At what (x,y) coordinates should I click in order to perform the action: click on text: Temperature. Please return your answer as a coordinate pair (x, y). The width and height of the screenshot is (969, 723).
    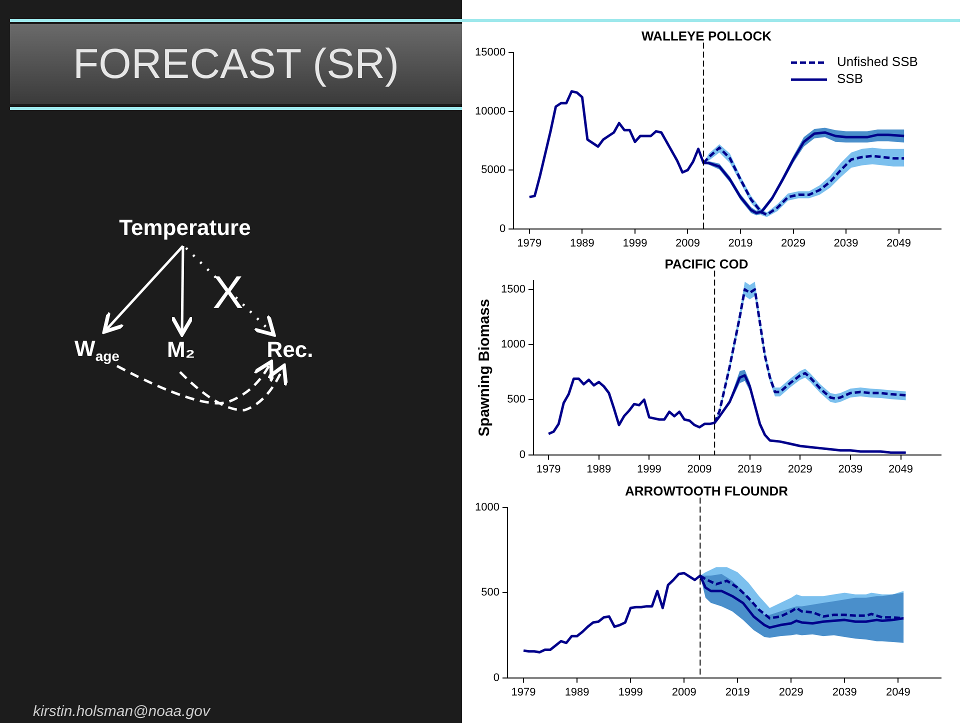
    Looking at the image, I should click on (185, 228).